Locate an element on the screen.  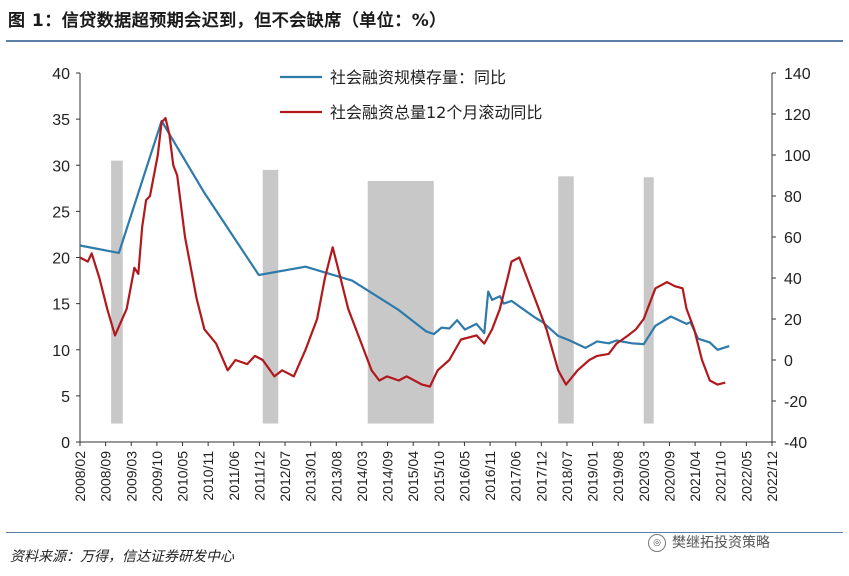
right-axis-tick-label: 100 is located at coordinates (797, 156).